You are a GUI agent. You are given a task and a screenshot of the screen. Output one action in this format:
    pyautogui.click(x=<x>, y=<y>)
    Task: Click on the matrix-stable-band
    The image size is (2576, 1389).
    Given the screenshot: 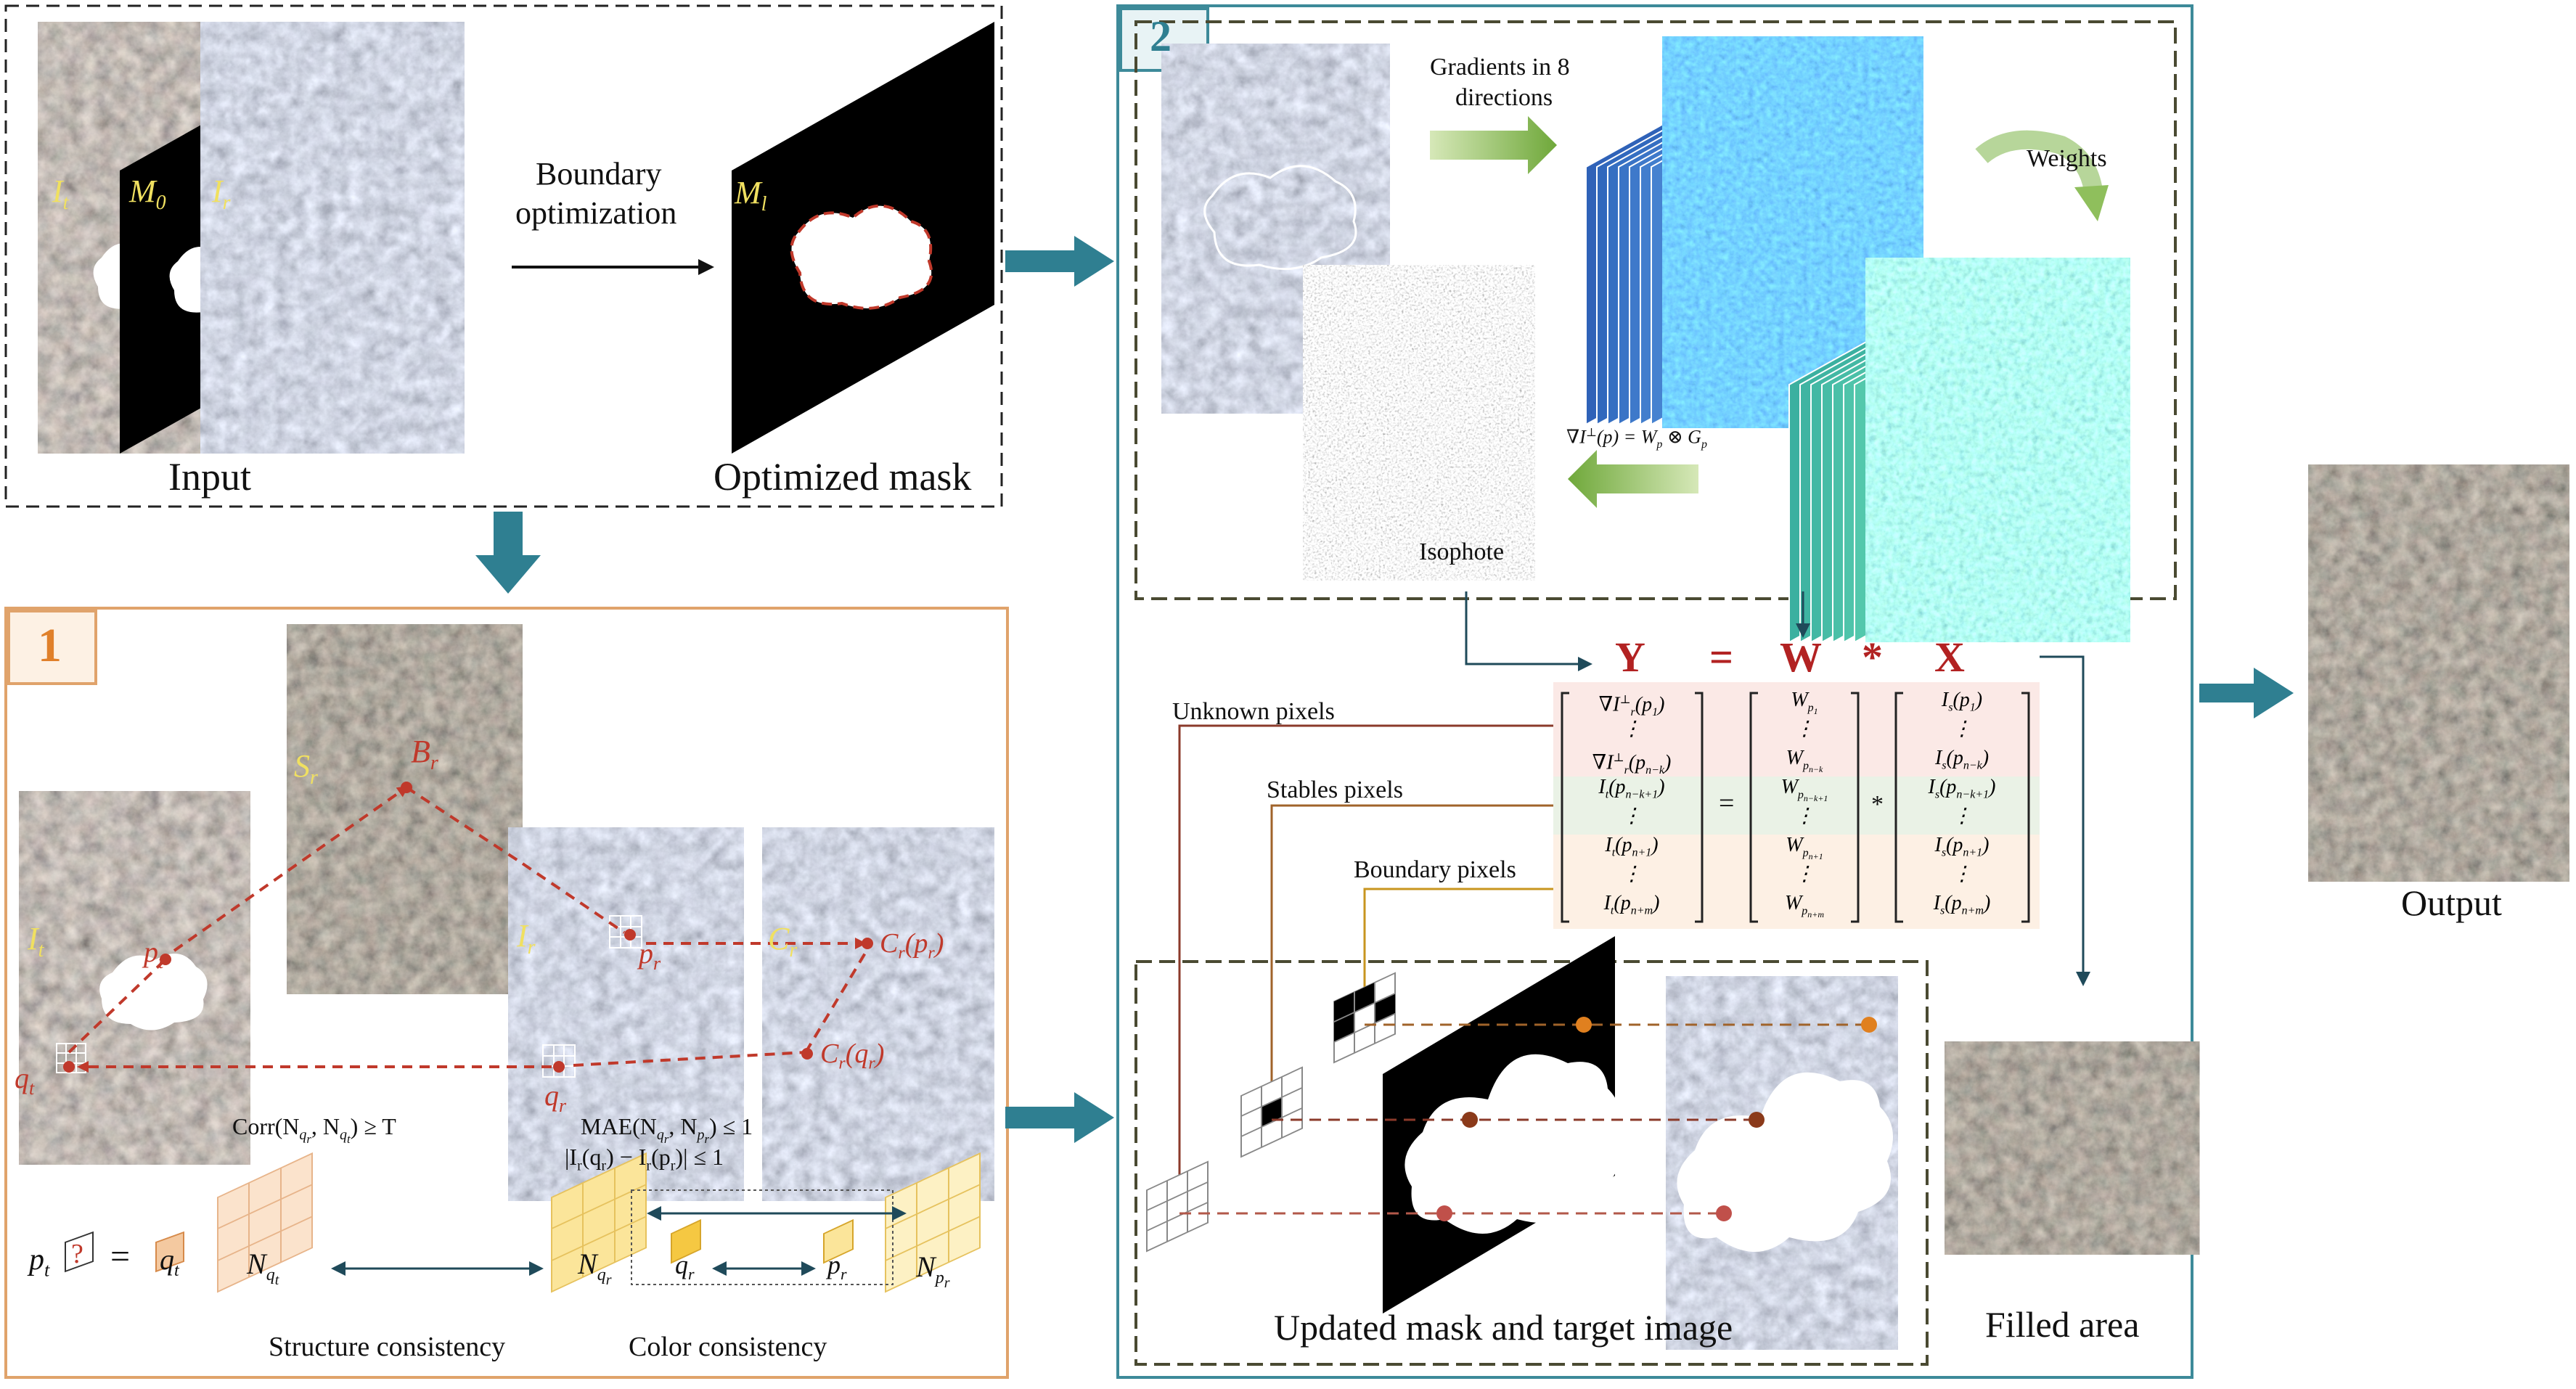 What is the action you would take?
    pyautogui.click(x=1797, y=806)
    